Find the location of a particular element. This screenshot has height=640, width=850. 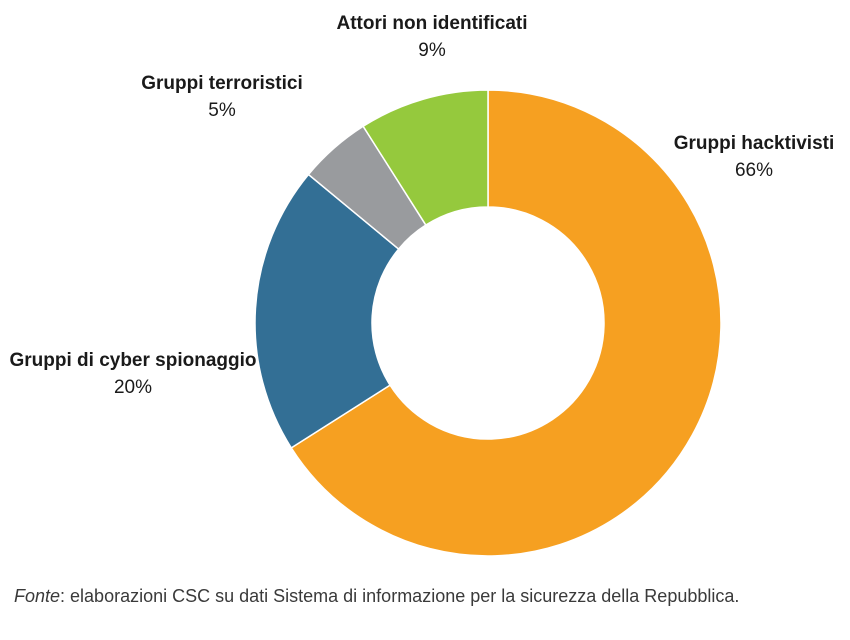

slice-label-gruppi-terroristici: Gruppi terroristici 5% is located at coordinates (222, 97).